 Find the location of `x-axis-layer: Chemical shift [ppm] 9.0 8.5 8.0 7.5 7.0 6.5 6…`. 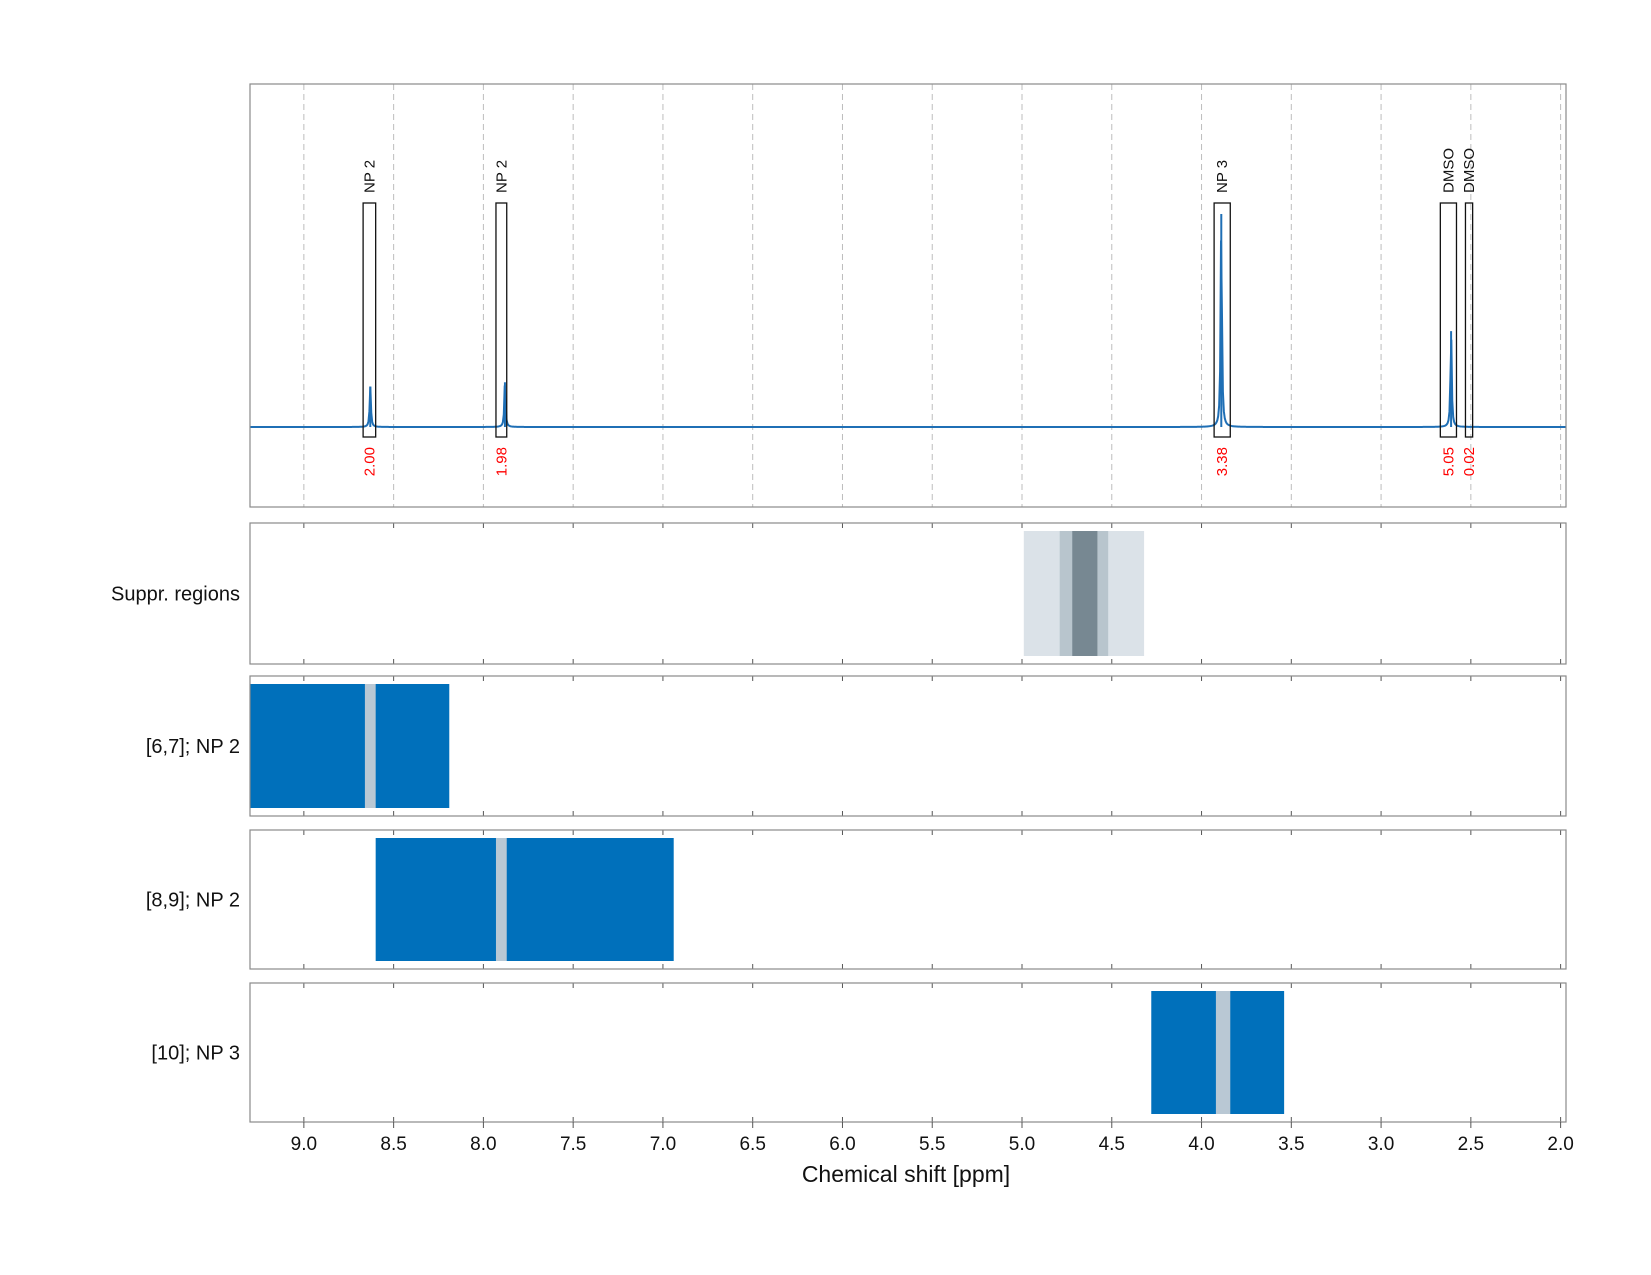

x-axis-layer: Chemical shift [ppm] 9.0 8.5 8.0 7.5 7.0 6.5 6… is located at coordinates (932, 1154).